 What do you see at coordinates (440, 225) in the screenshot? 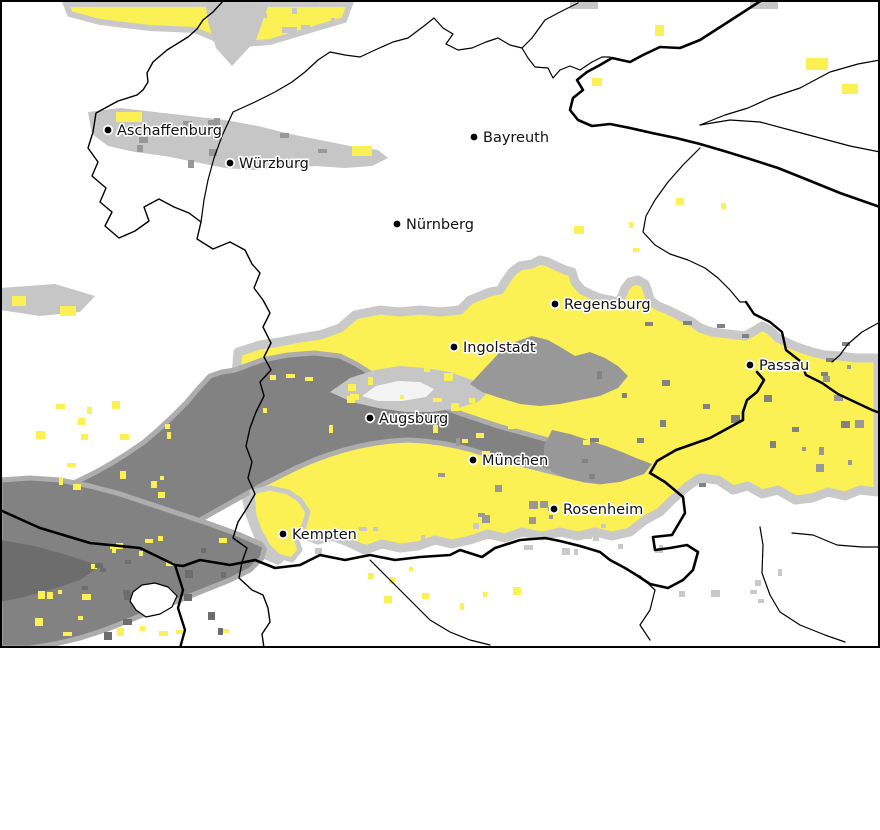
I see `city-label: Nürnberg` at bounding box center [440, 225].